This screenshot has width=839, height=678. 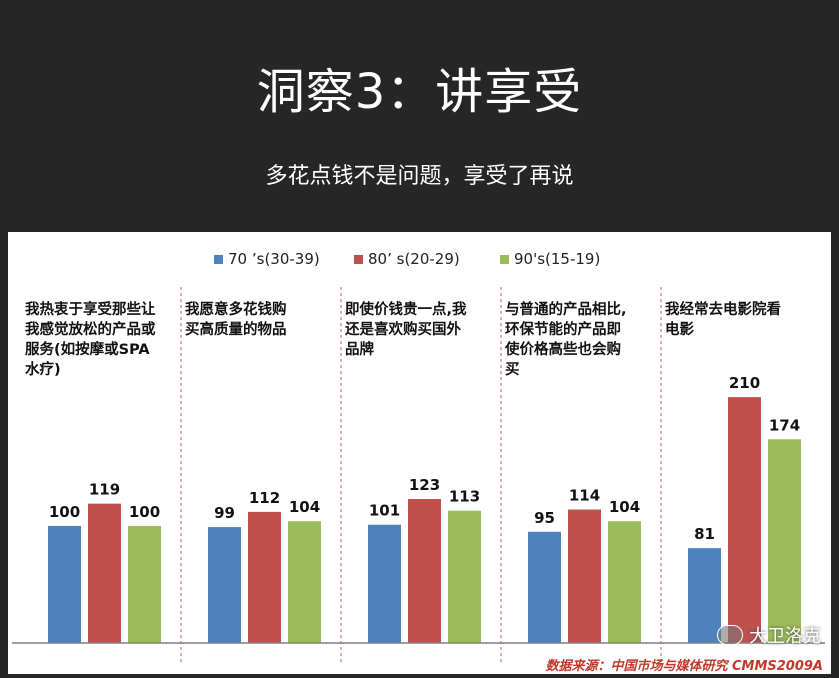 I want to click on category-label: 我愿意多花钱购, so click(x=236, y=309).